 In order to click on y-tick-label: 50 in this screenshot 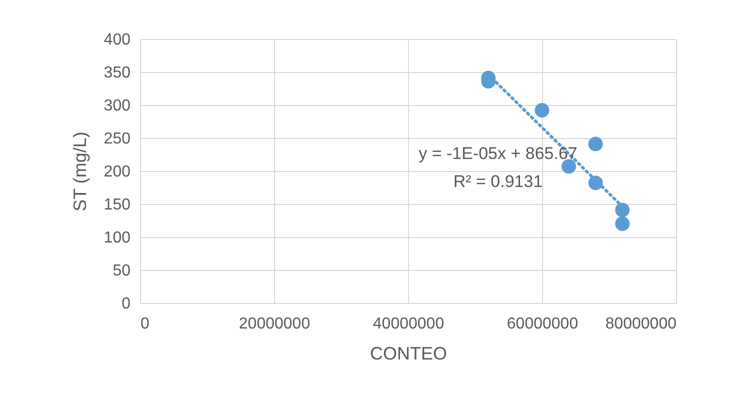, I will do `click(121, 271)`.